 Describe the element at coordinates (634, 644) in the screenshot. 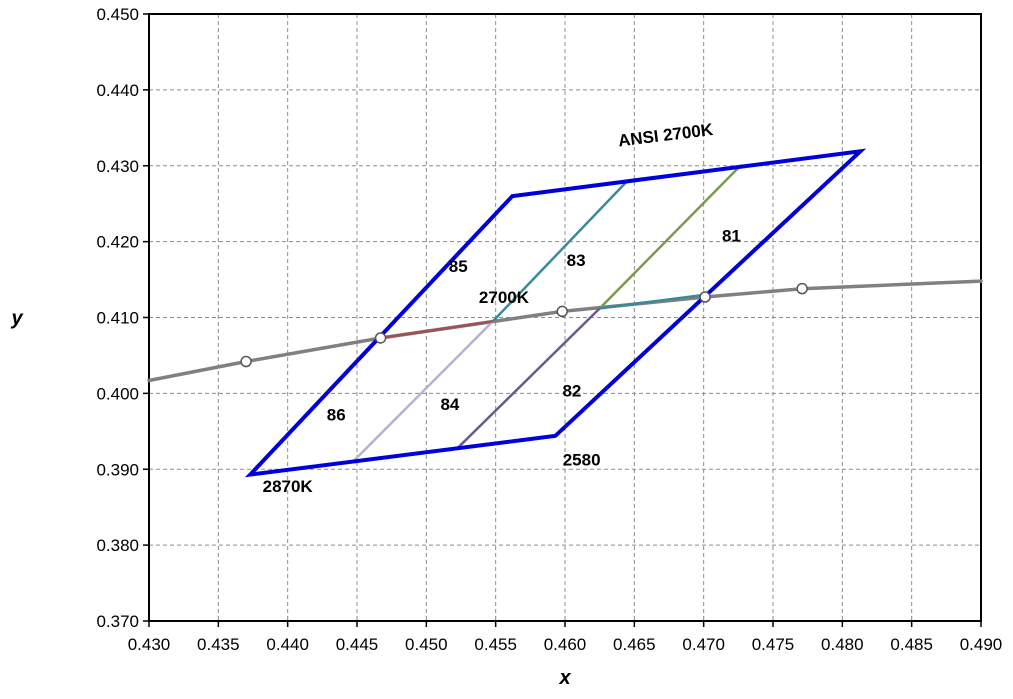

I see `x-tick-label: 0.465` at that location.